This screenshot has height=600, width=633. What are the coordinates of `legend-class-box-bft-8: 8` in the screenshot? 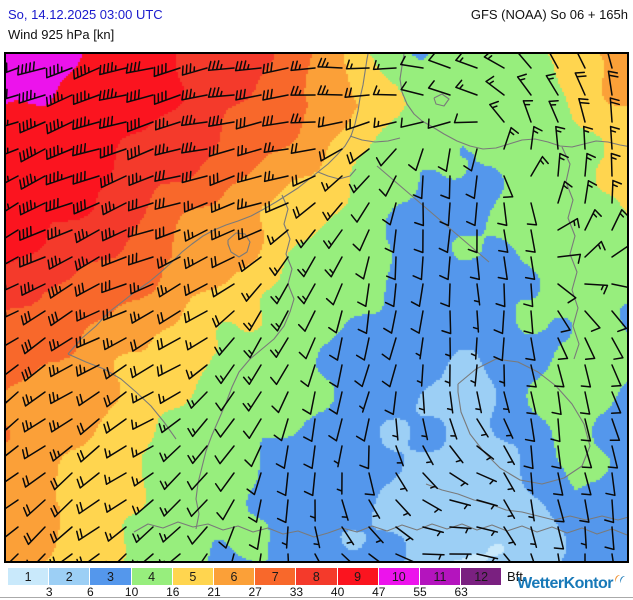 It's located at (316, 576).